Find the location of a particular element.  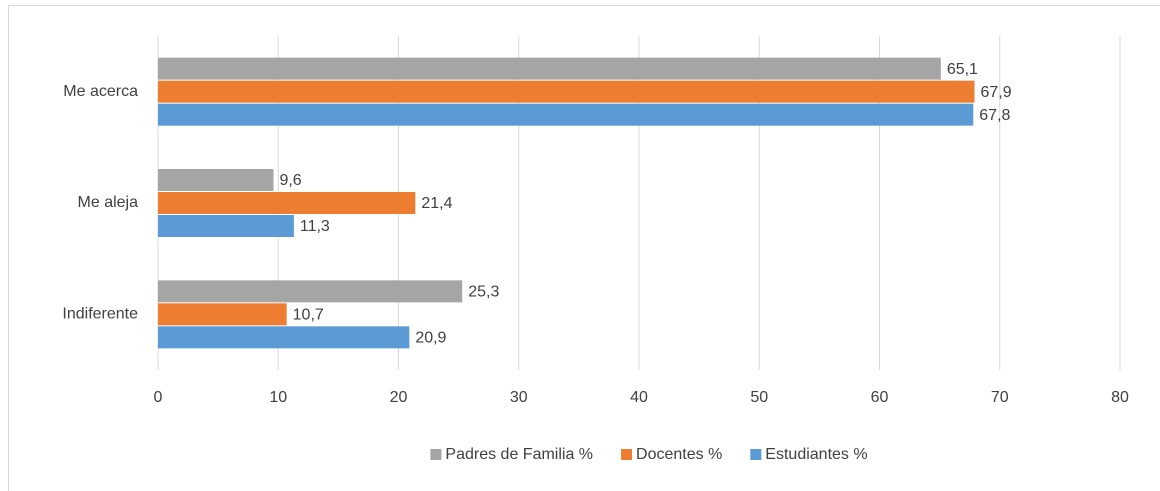

x-tick-label: 80 is located at coordinates (1120, 397).